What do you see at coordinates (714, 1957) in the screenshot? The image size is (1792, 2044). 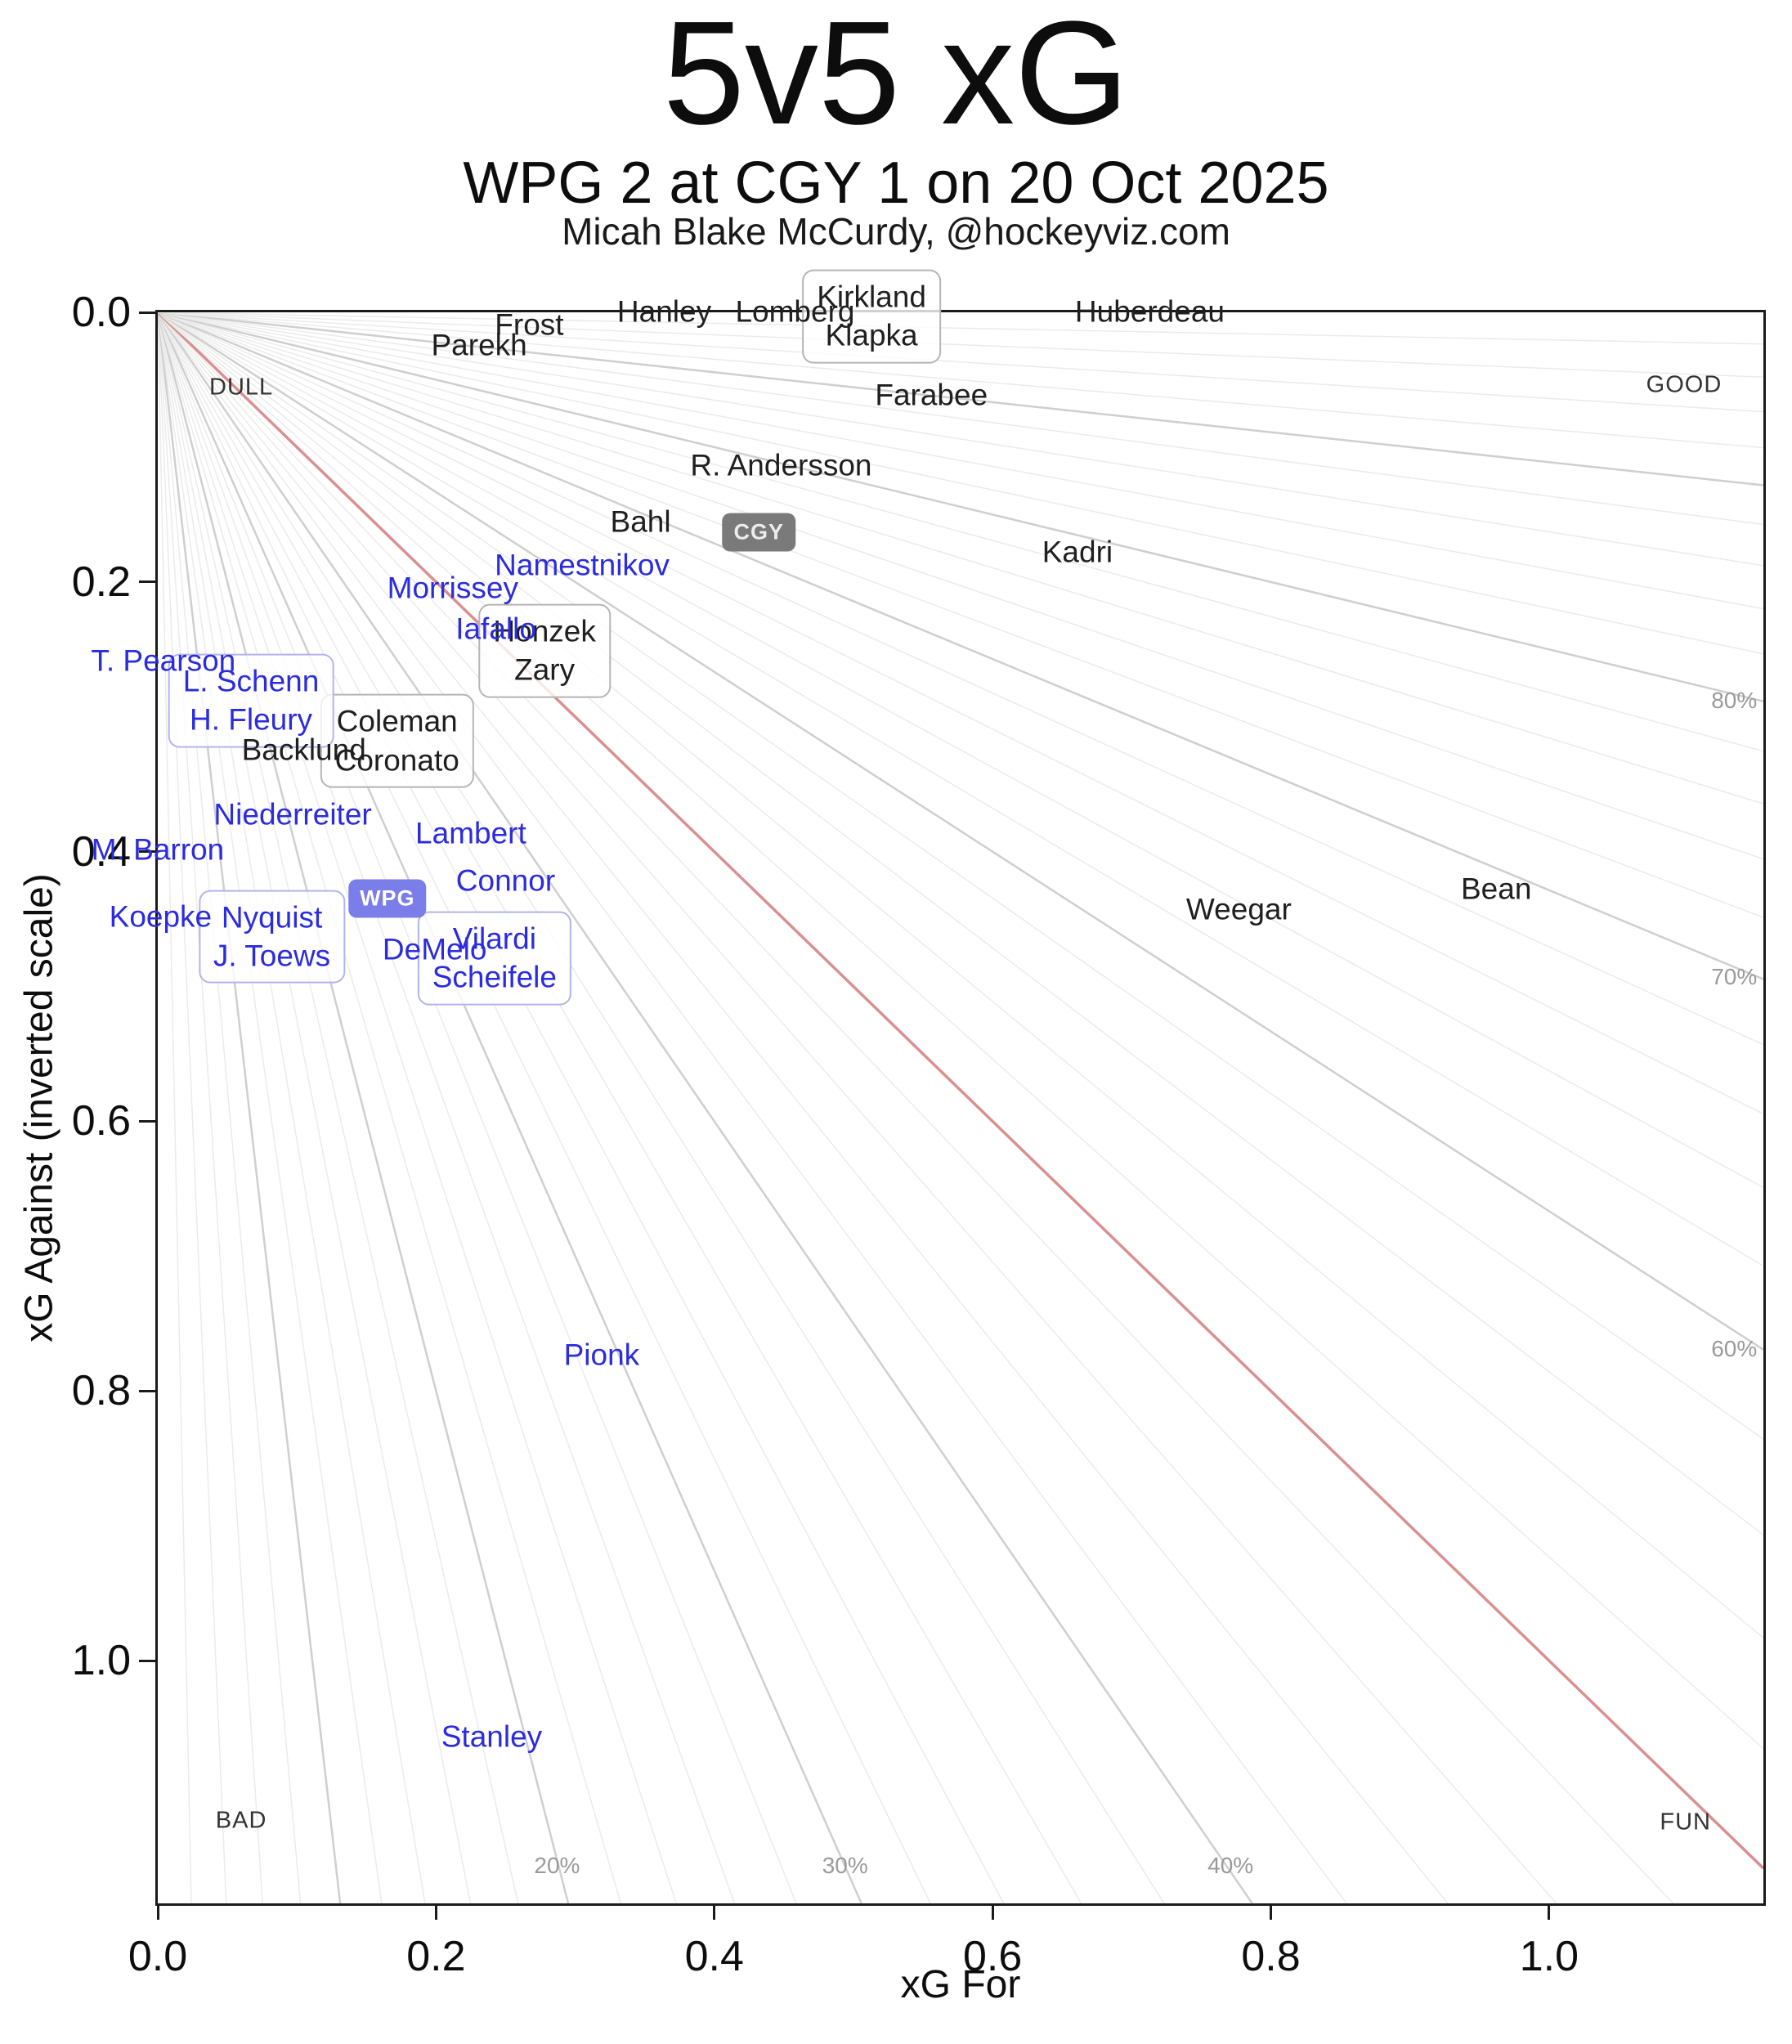 I see `x-axis-tick-label: 0.4` at bounding box center [714, 1957].